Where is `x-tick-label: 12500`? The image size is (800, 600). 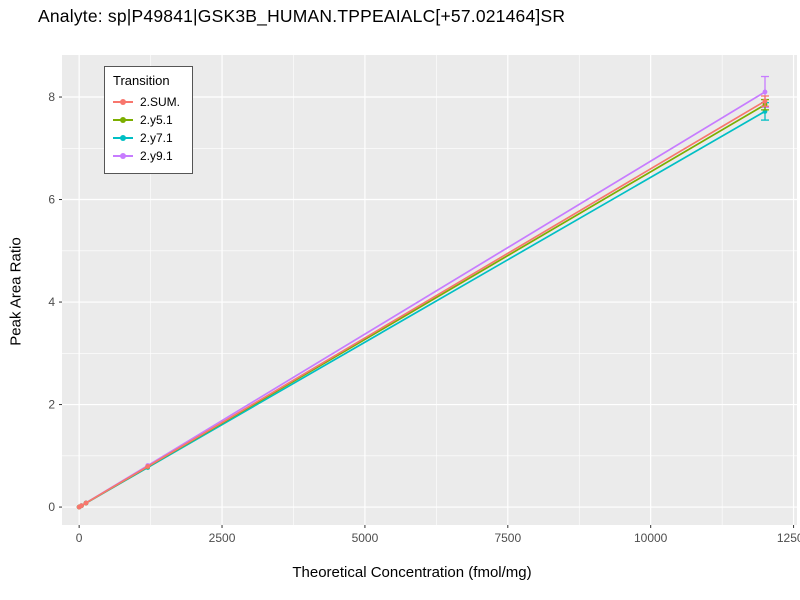 x-tick-label: 12500 is located at coordinates (788, 538).